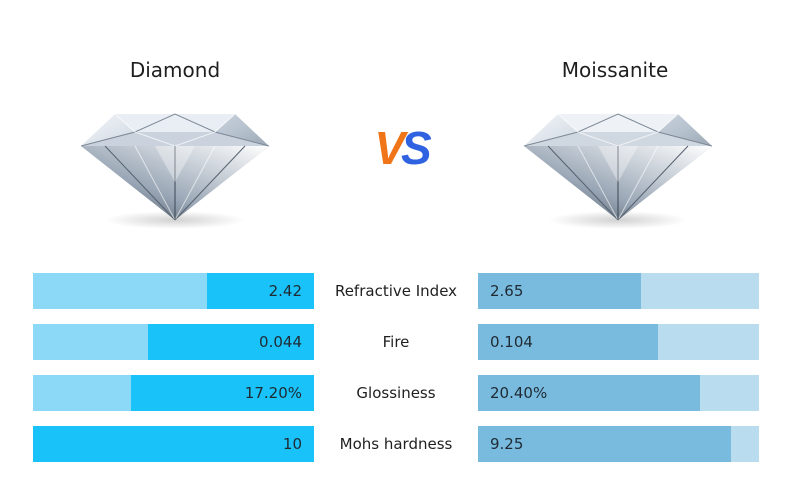 The height and width of the screenshot is (494, 800). Describe the element at coordinates (175, 70) in the screenshot. I see `diamond-title: Diamond` at that location.